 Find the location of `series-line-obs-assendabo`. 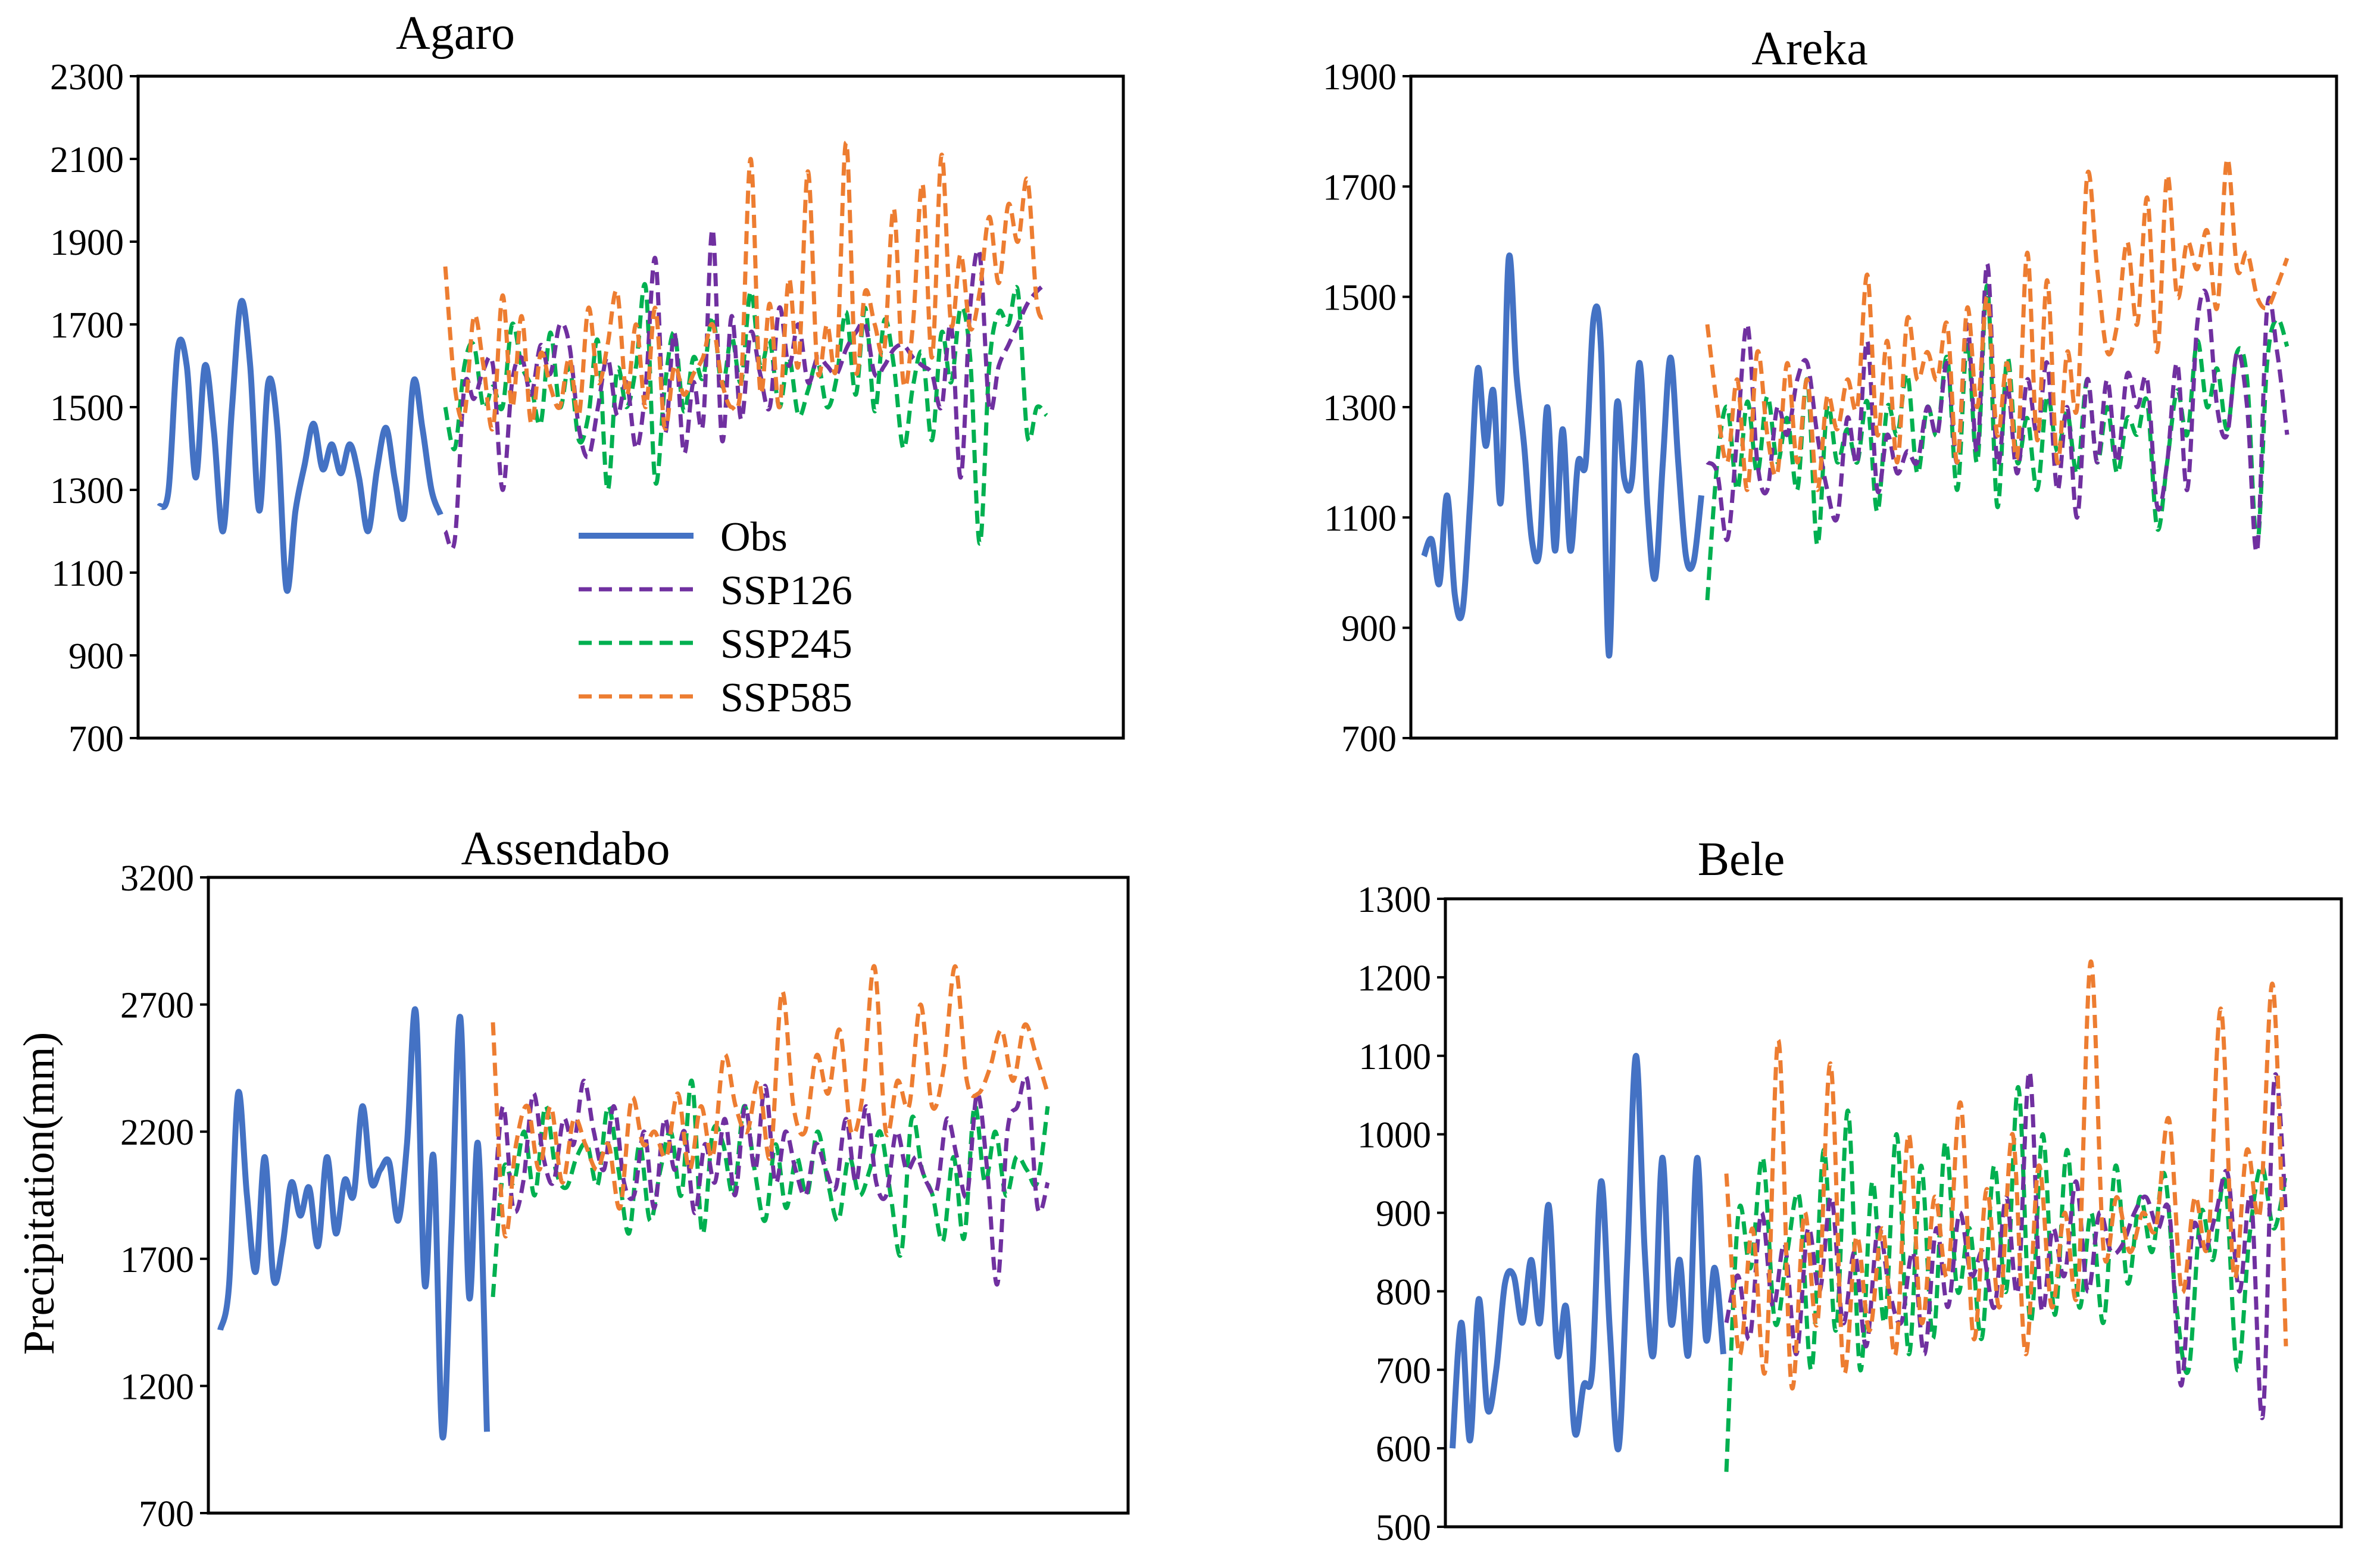

series-line-obs-assendabo is located at coordinates (353, 1223).